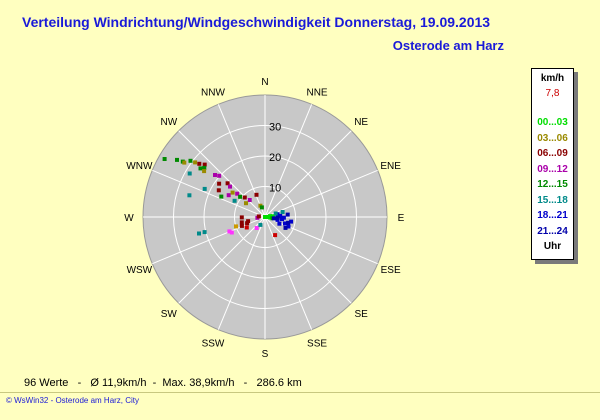 The height and width of the screenshot is (420, 600). What do you see at coordinates (209, 193) in the screenshot?
I see `rose-spoke-wnw` at bounding box center [209, 193].